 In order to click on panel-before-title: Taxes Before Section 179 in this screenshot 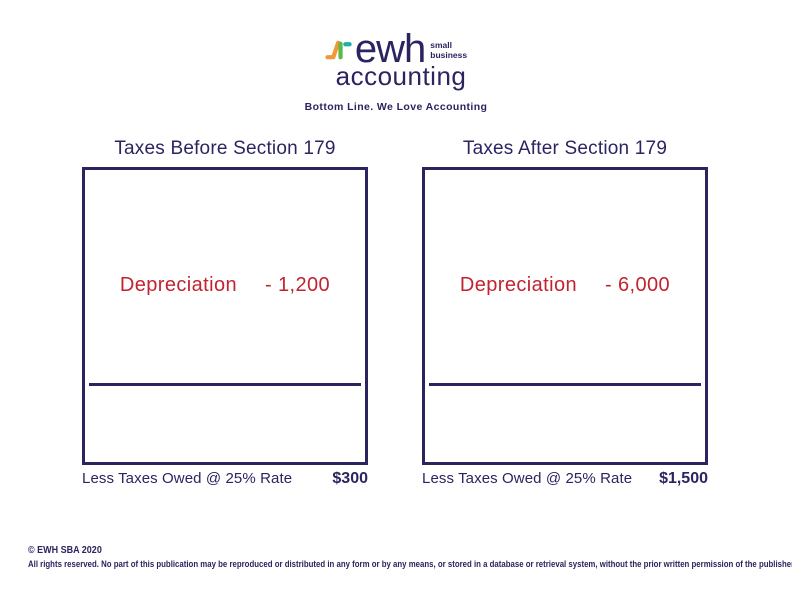, I will do `click(225, 148)`.